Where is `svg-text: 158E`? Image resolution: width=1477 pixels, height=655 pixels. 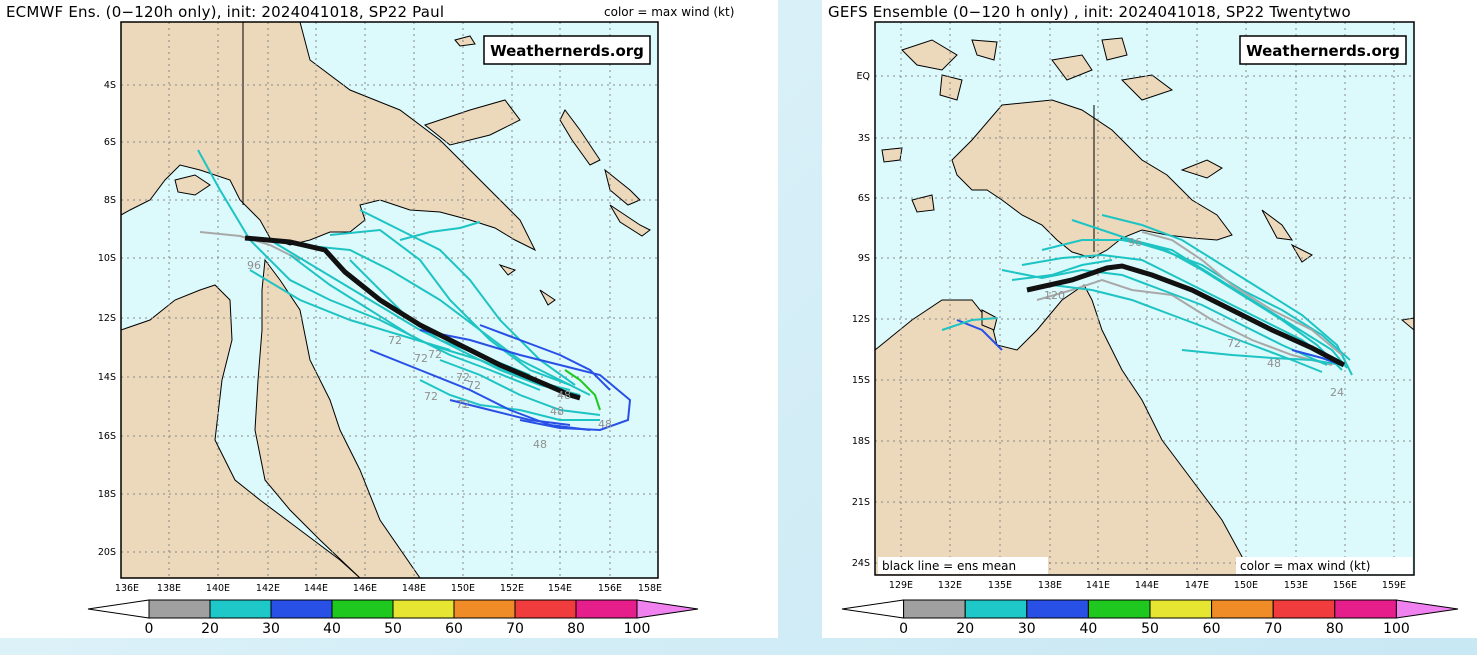 svg-text: 158E is located at coordinates (650, 588).